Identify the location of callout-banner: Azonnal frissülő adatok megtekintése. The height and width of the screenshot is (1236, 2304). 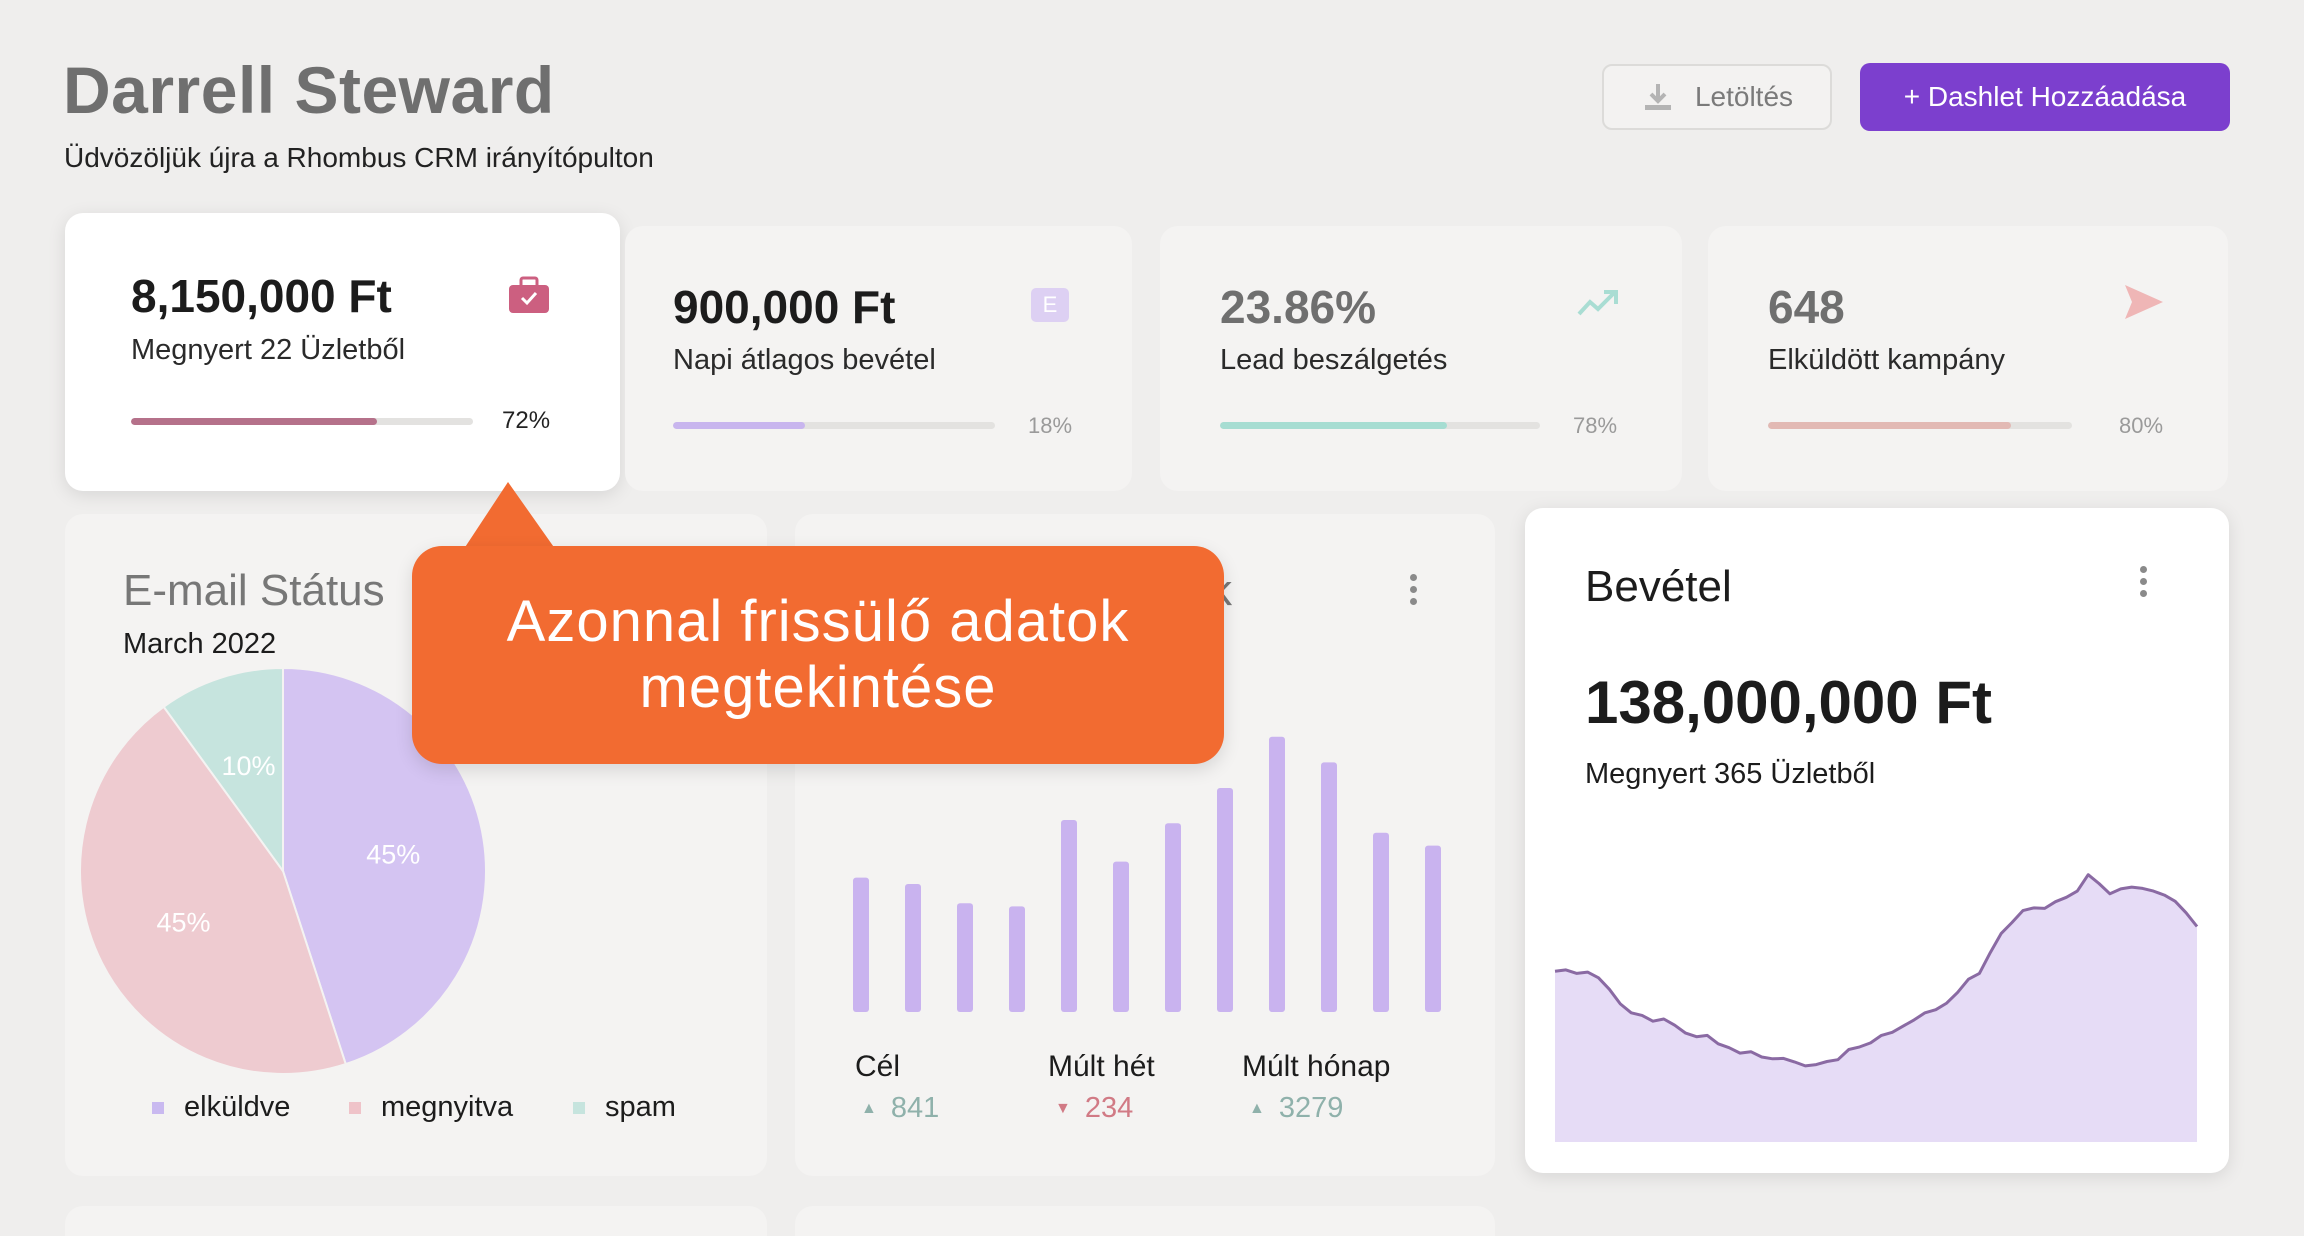
(818, 655).